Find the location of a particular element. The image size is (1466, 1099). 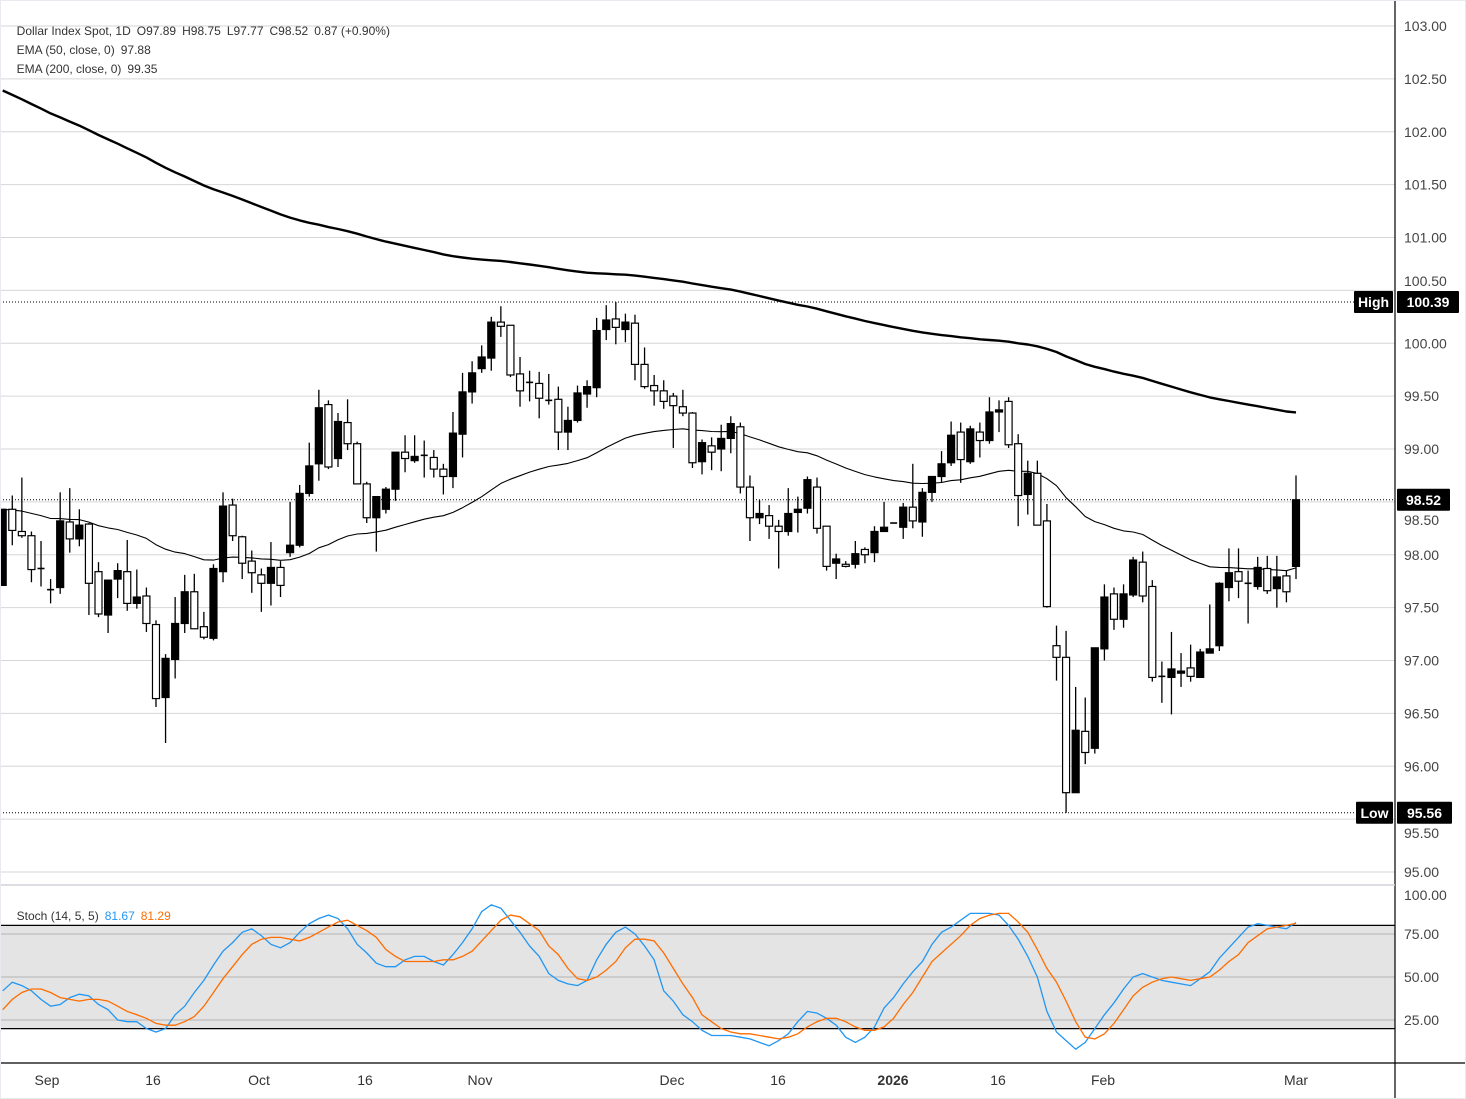

price-tick-label: 96.00 is located at coordinates (1421, 766).